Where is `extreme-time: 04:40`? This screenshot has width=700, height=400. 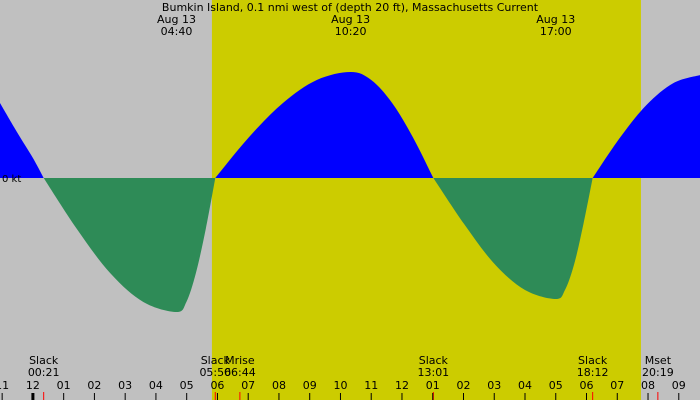
extreme-time: 04:40 is located at coordinates (177, 31).